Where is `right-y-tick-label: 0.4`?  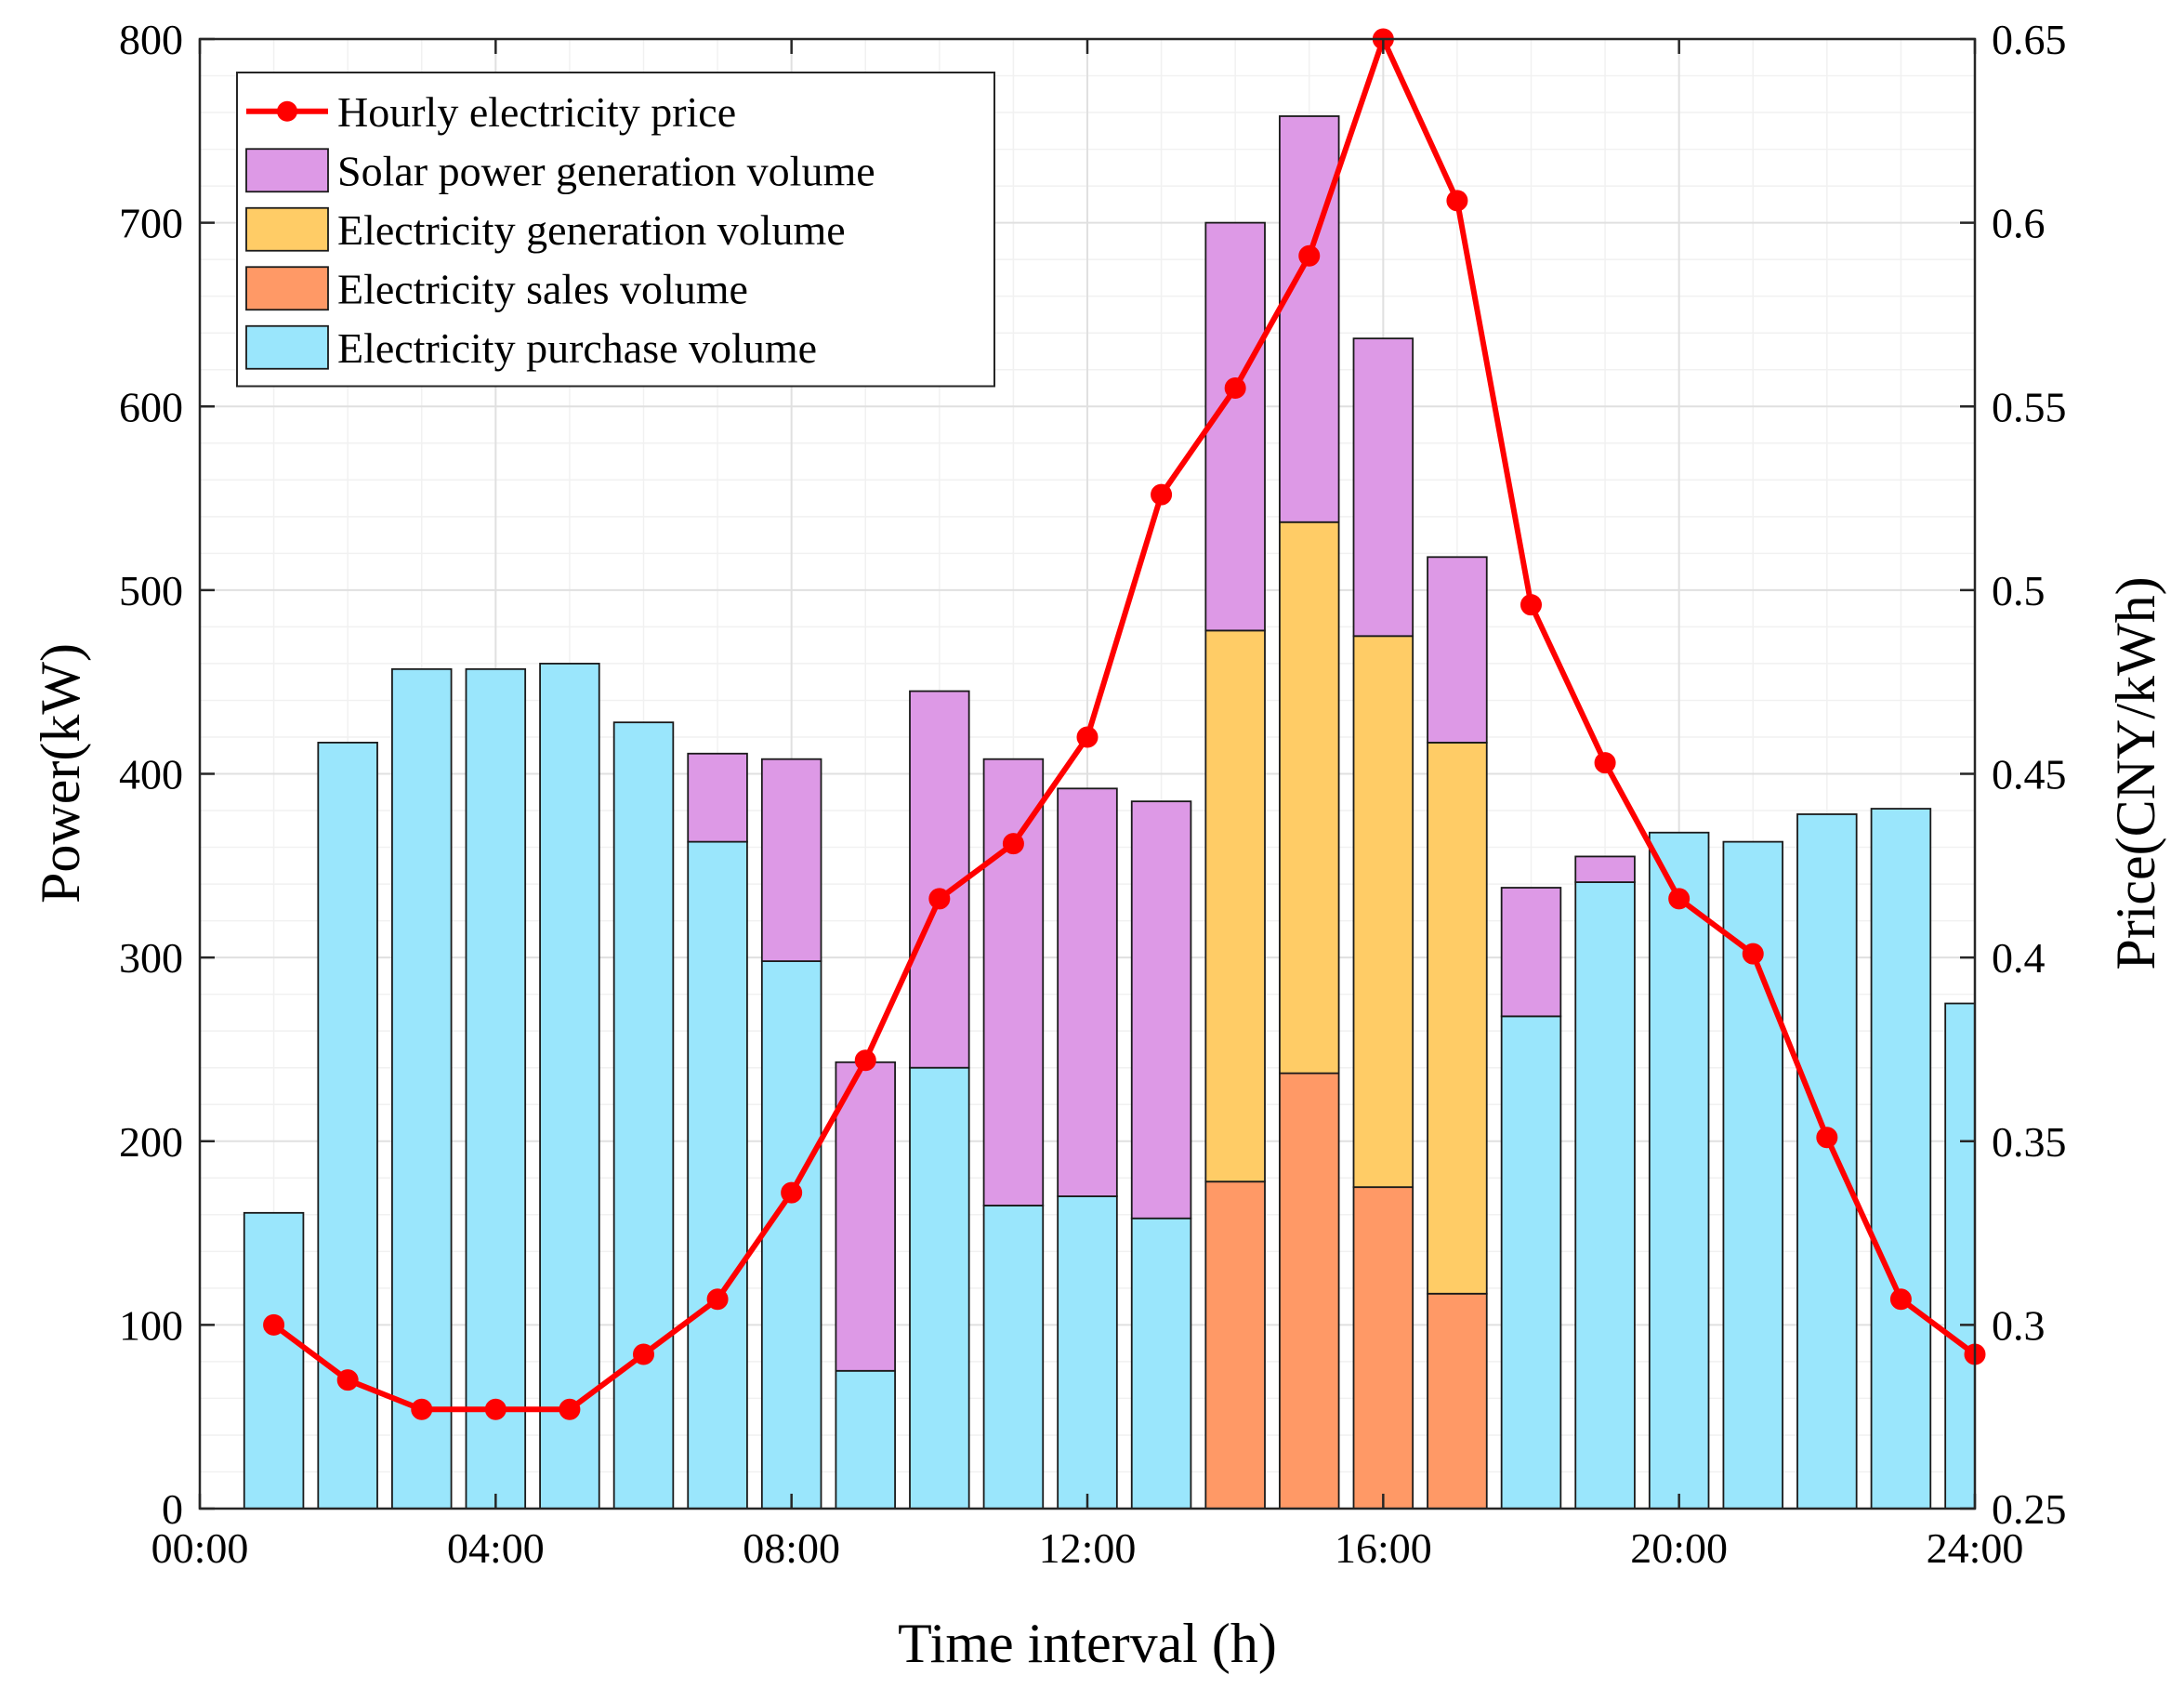 right-y-tick-label: 0.4 is located at coordinates (2019, 958).